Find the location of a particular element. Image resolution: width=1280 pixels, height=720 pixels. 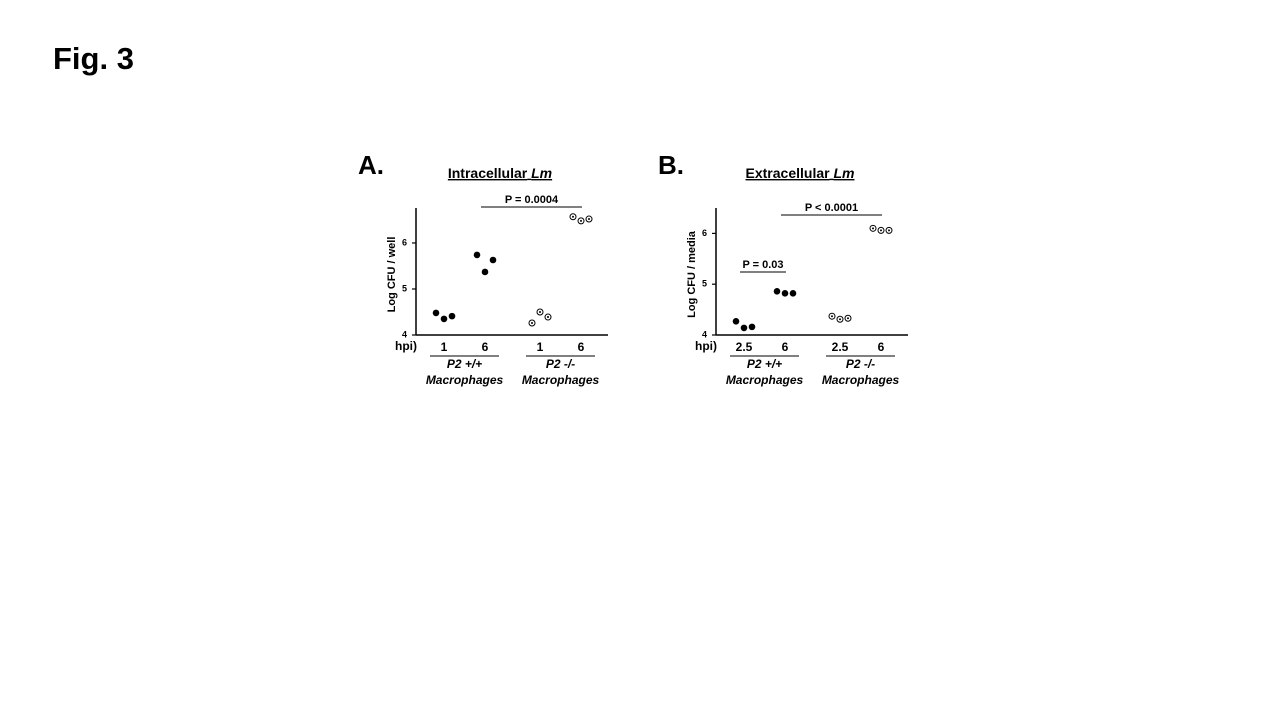

y-axis-label: Log CFU / well is located at coordinates (392, 275).